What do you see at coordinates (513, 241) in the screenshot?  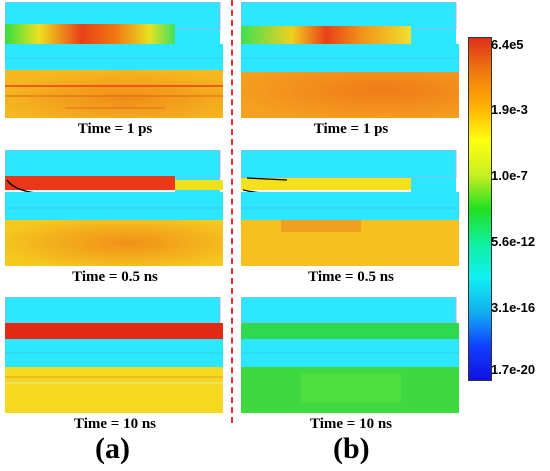 I see `colorbar-tick-label: 5.6e-12` at bounding box center [513, 241].